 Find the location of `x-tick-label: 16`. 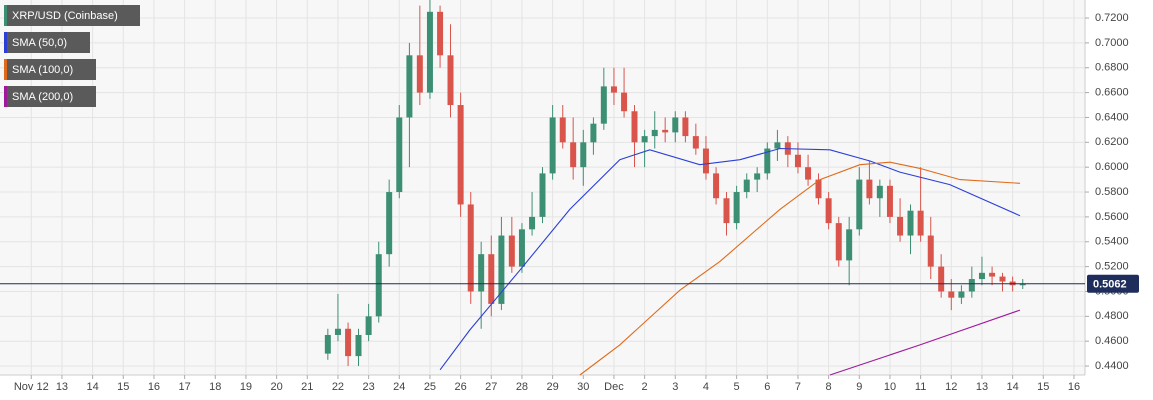

x-tick-label: 16 is located at coordinates (1074, 387).